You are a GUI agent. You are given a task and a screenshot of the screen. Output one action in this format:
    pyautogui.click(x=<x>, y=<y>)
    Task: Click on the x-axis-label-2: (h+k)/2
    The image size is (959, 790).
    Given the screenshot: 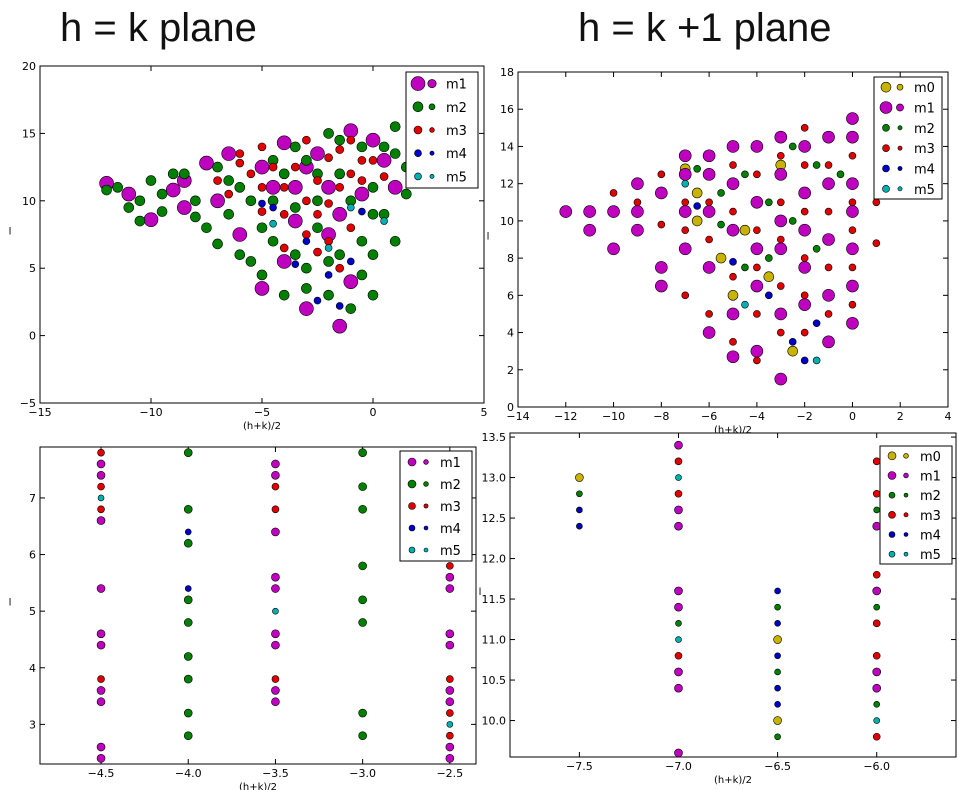 What is the action you would take?
    pyautogui.click(x=258, y=786)
    